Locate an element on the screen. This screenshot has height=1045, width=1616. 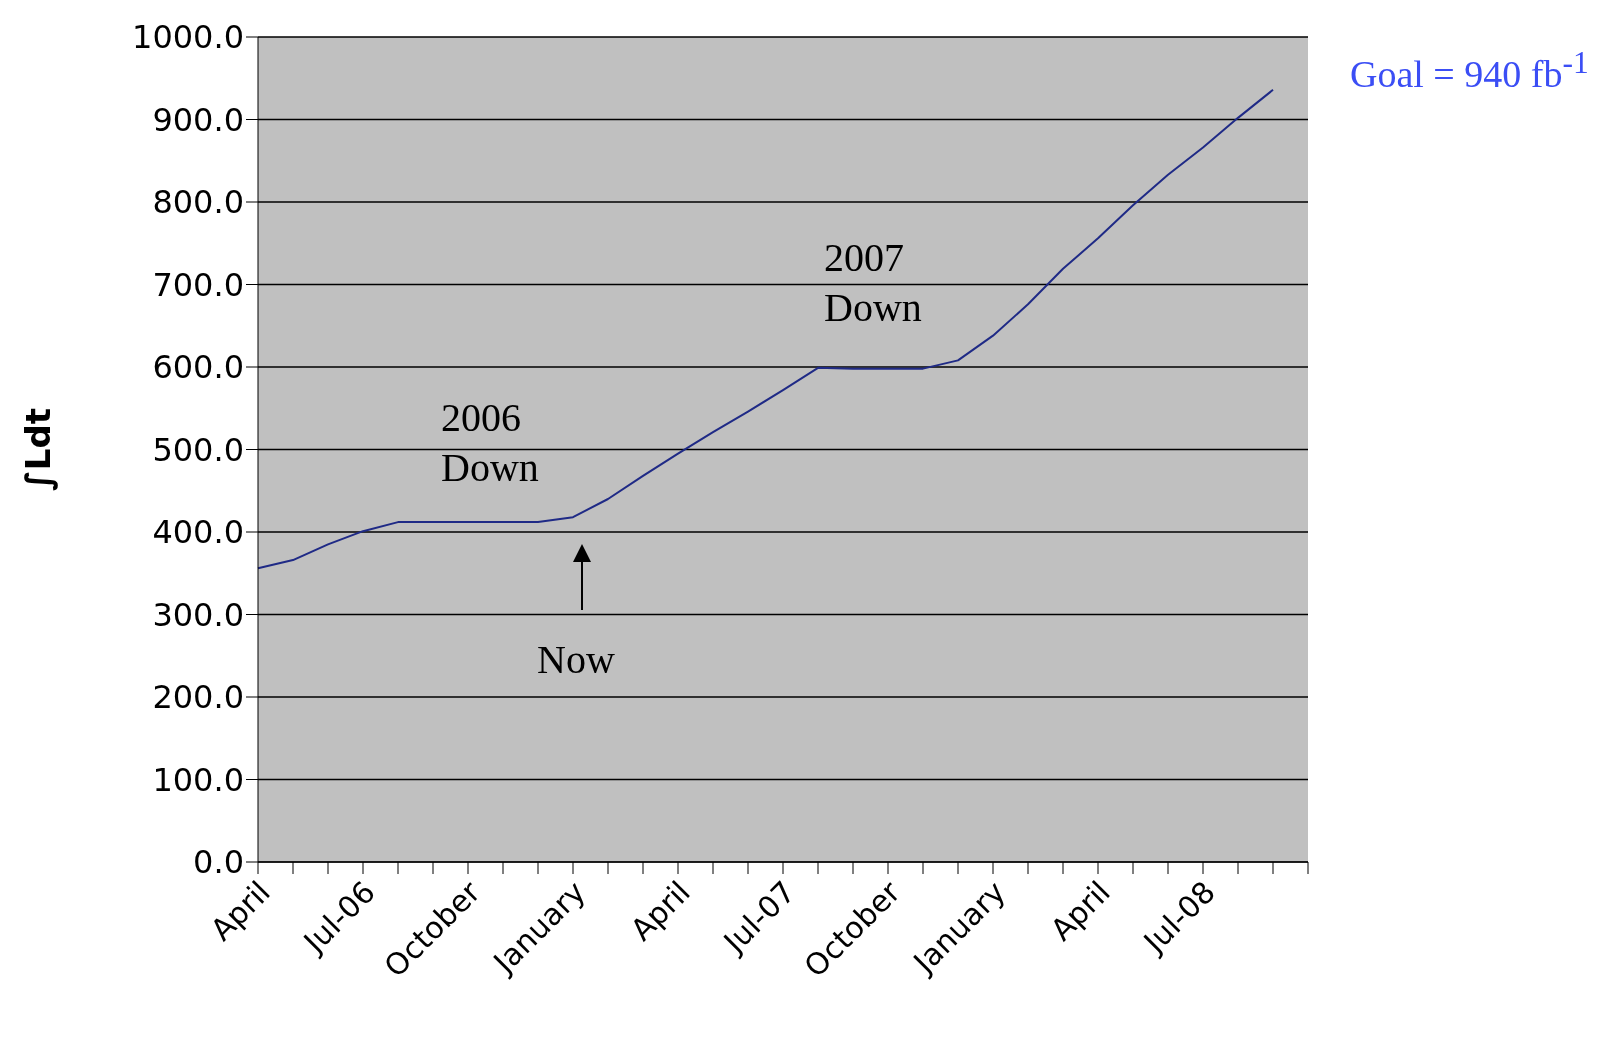
y-tick-label: 600.0 is located at coordinates (198, 367).